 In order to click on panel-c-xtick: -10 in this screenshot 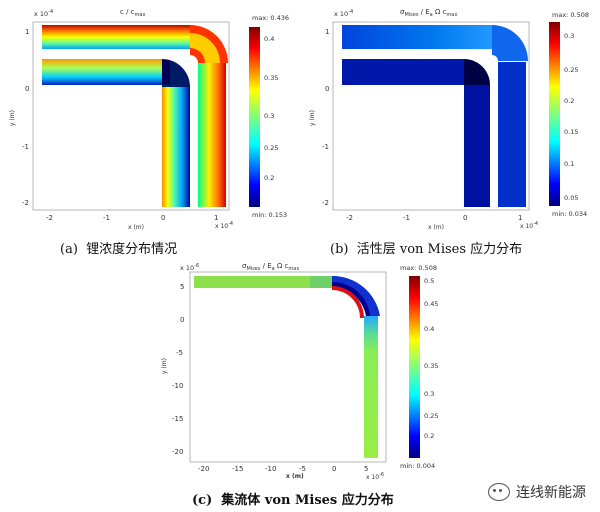, I will do `click(270, 469)`.